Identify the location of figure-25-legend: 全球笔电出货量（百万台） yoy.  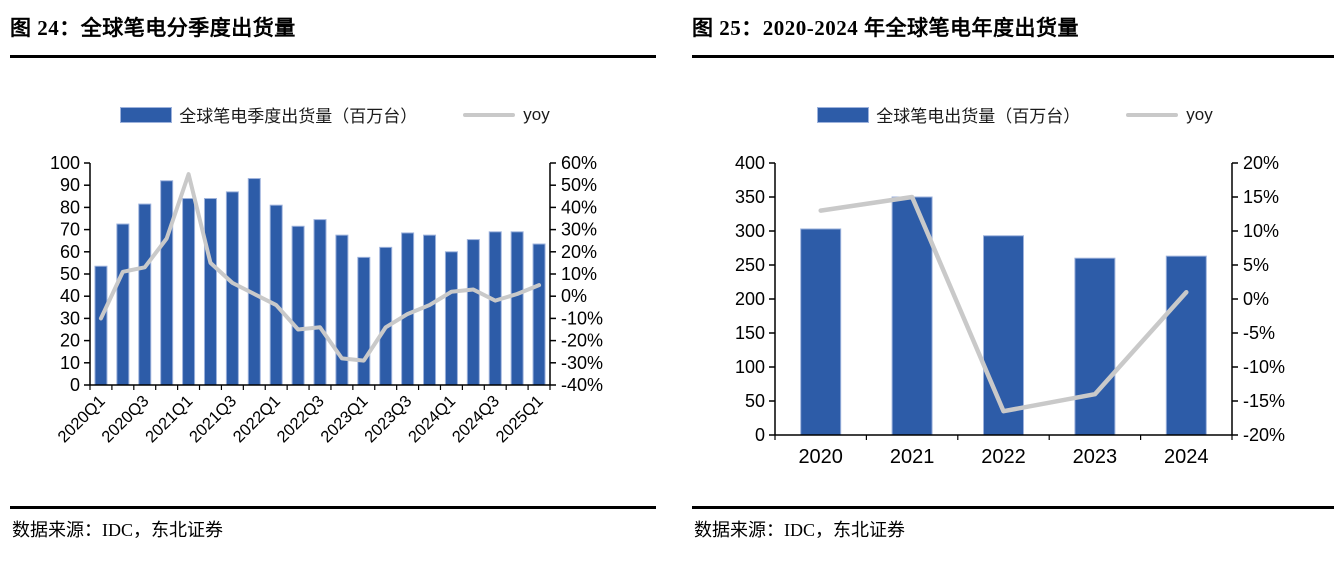
(1015, 114).